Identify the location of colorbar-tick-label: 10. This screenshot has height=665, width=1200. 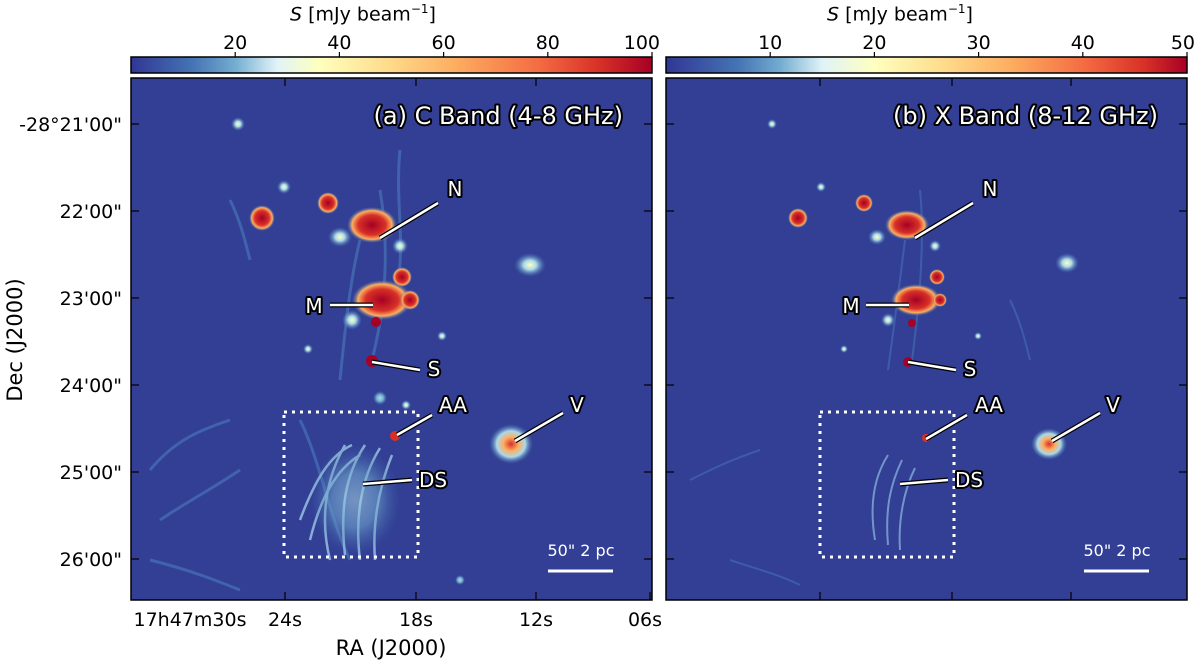
(770, 43).